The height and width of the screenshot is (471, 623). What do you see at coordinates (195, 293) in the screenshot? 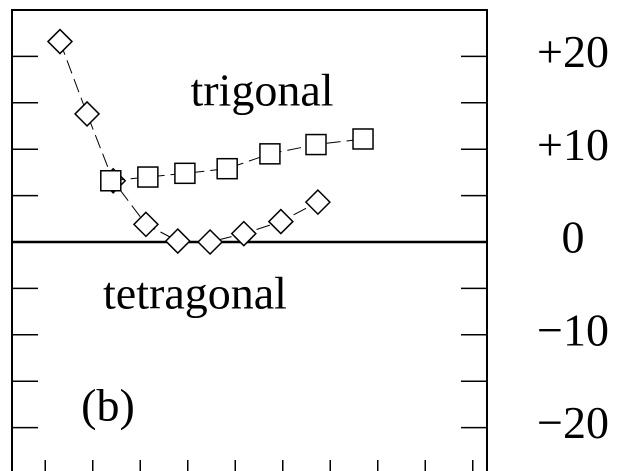
I see `annotation: tetragonal` at bounding box center [195, 293].